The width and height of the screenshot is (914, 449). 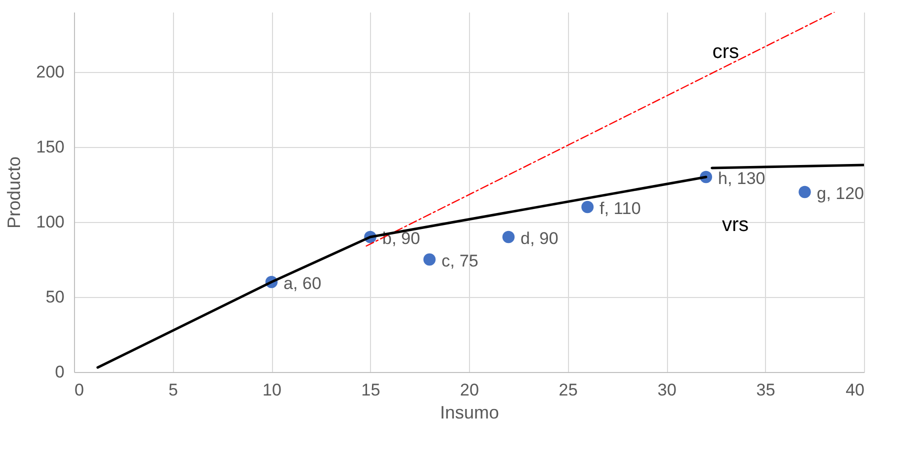 I want to click on y-tick-label: 100, so click(x=50, y=222).